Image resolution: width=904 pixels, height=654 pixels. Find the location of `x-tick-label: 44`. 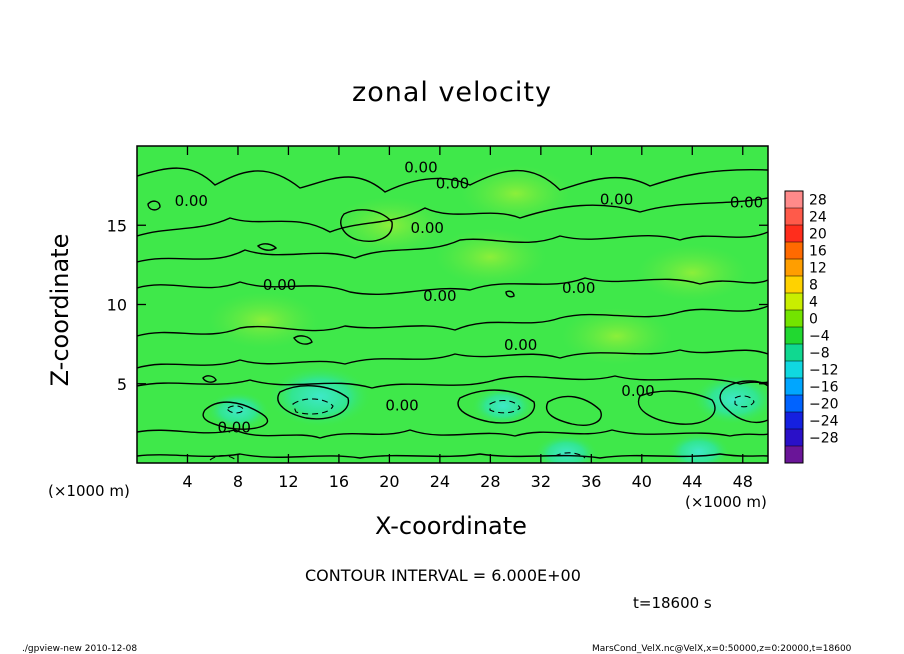

x-tick-label: 44 is located at coordinates (692, 481).